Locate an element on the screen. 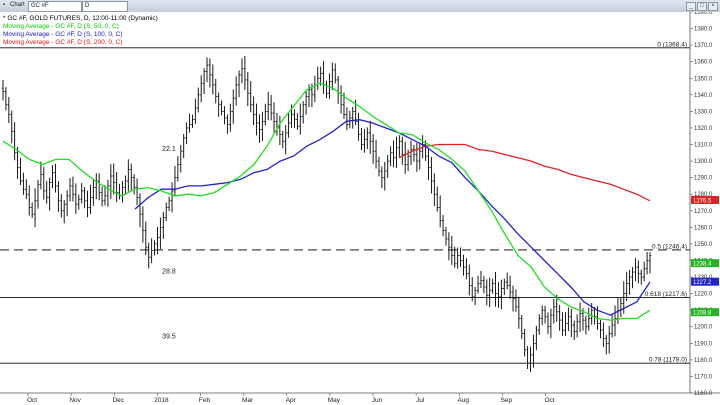  retracement-annotation: 28.8 is located at coordinates (169, 272).